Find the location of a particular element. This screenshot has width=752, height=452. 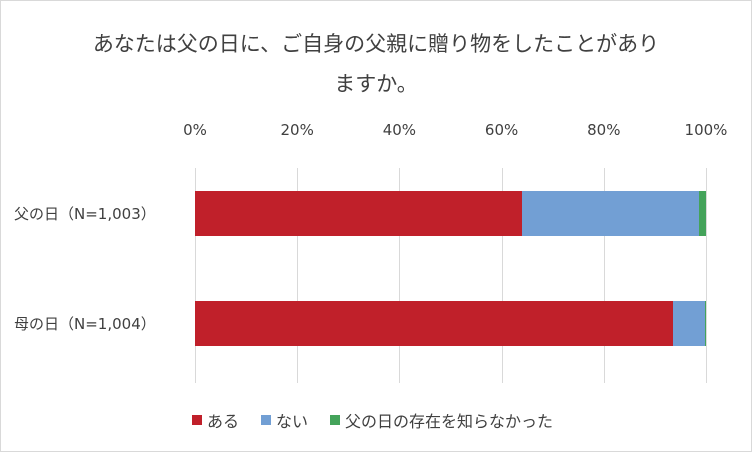

legend-item: ない is located at coordinates (284, 420).